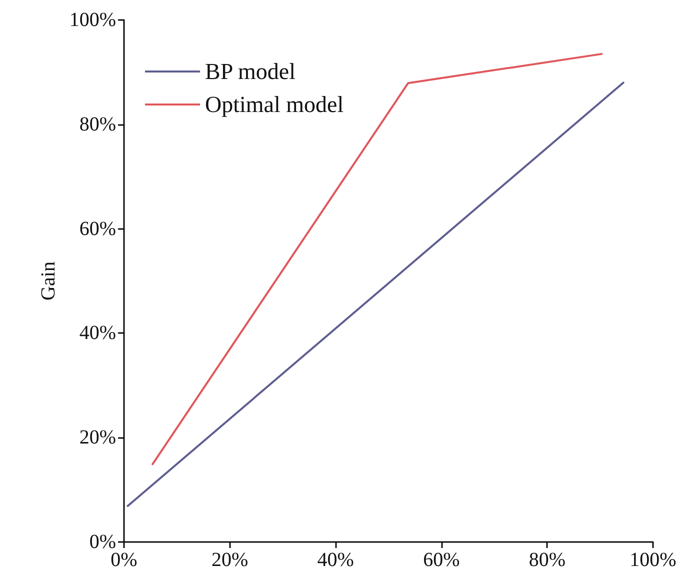  I want to click on y-tick-label: 80%, so click(97, 124).